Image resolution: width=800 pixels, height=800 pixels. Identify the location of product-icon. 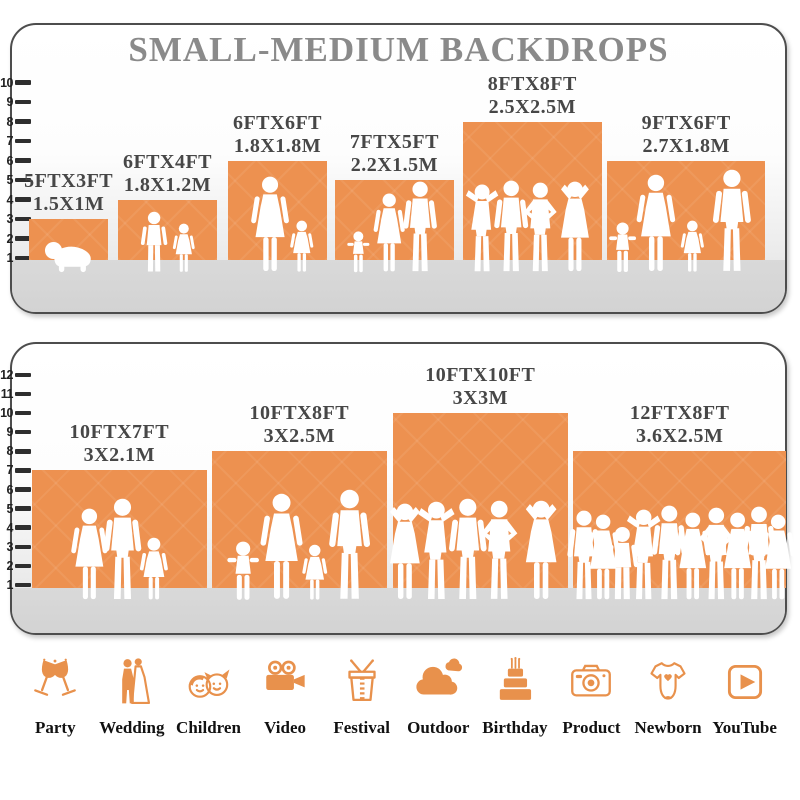
(591, 680).